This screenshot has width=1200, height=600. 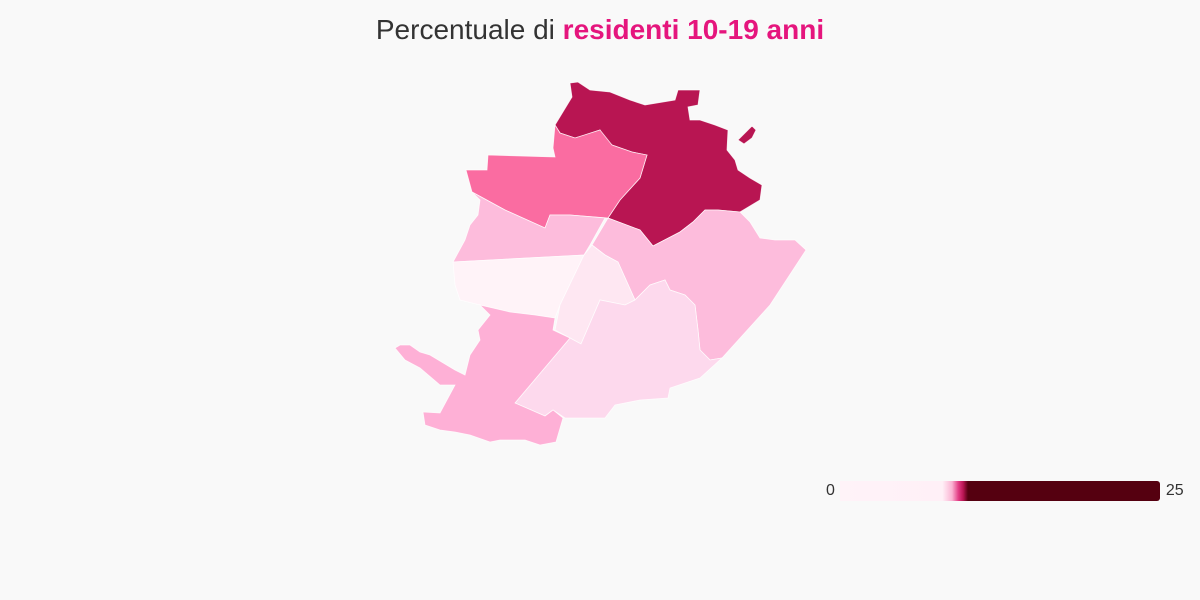 I want to click on title-highlight: residenti 10-19 anni, so click(x=693, y=29).